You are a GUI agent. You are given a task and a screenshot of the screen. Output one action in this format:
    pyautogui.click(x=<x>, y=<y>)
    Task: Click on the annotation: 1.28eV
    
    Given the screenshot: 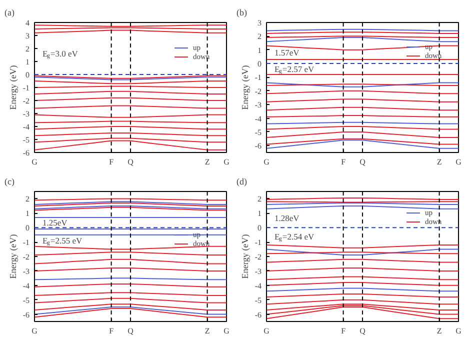 What is the action you would take?
    pyautogui.click(x=287, y=218)
    